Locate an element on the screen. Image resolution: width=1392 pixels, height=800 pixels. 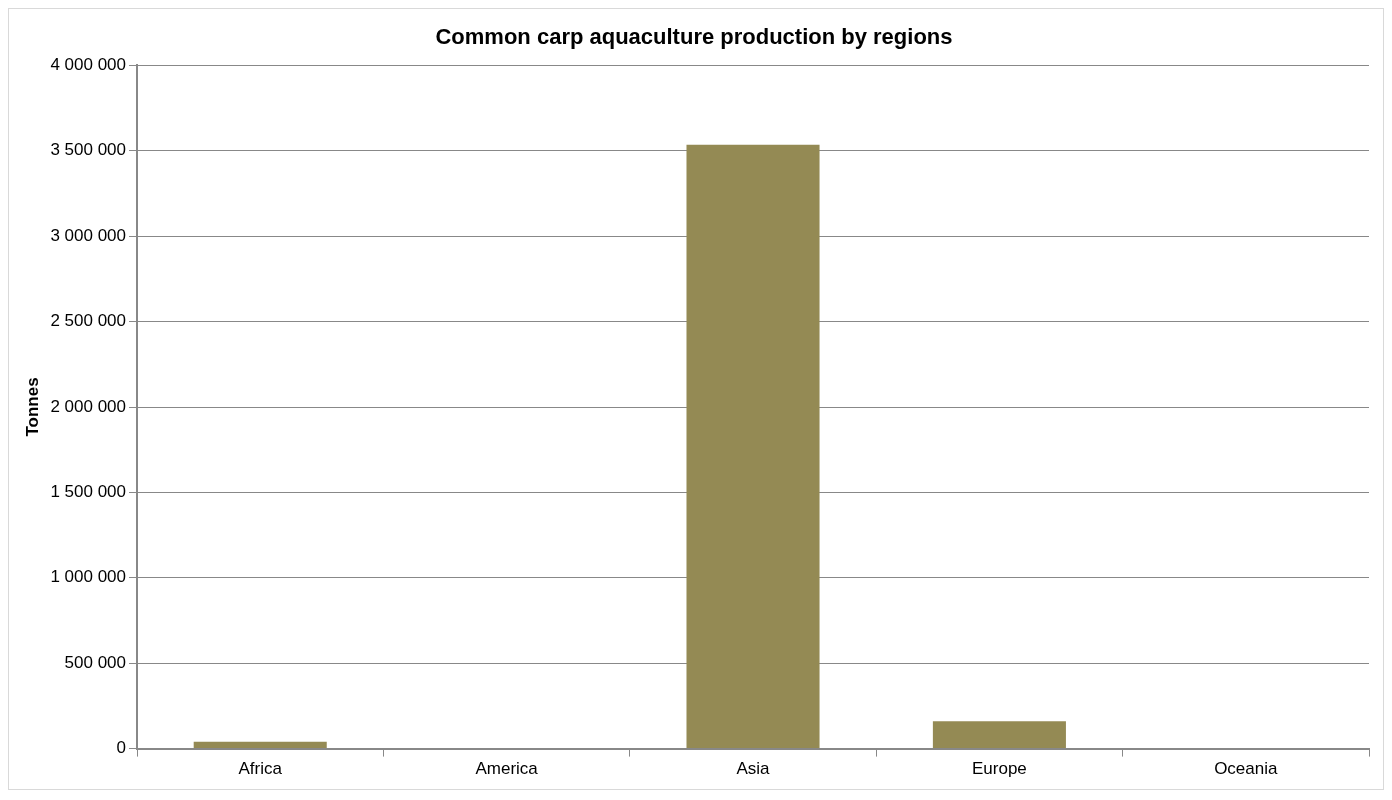
y-tick-label: 0 is located at coordinates (121, 748).